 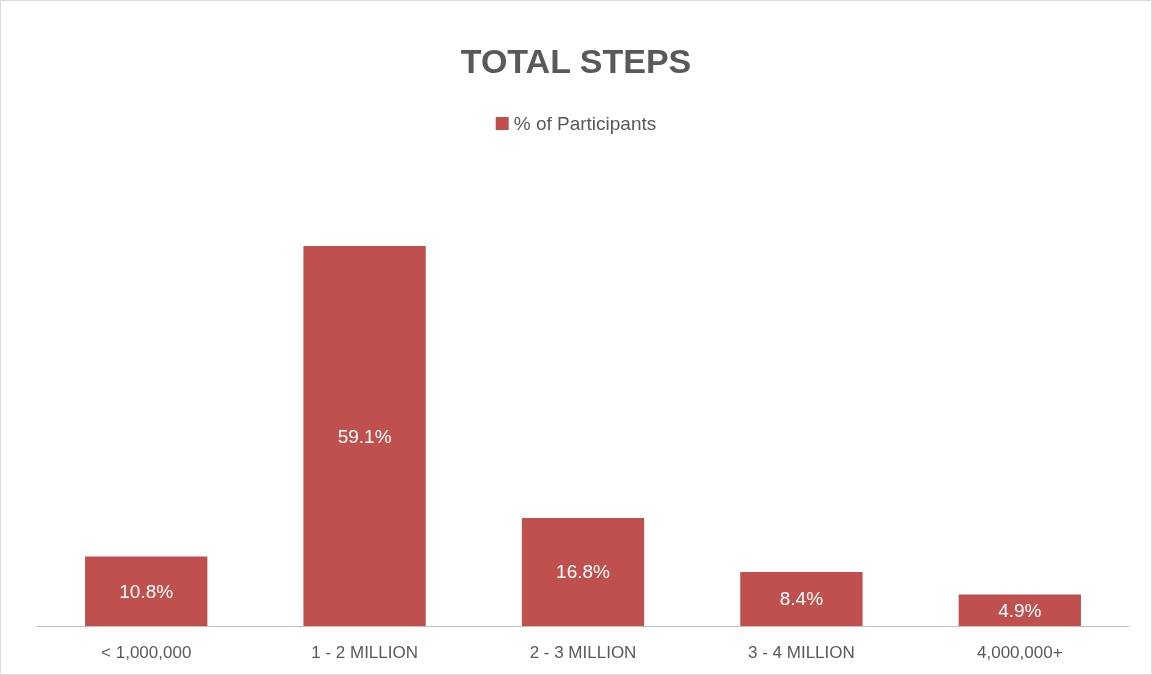 What do you see at coordinates (1020, 652) in the screenshot?
I see `x-tick-label: 4,000,000+` at bounding box center [1020, 652].